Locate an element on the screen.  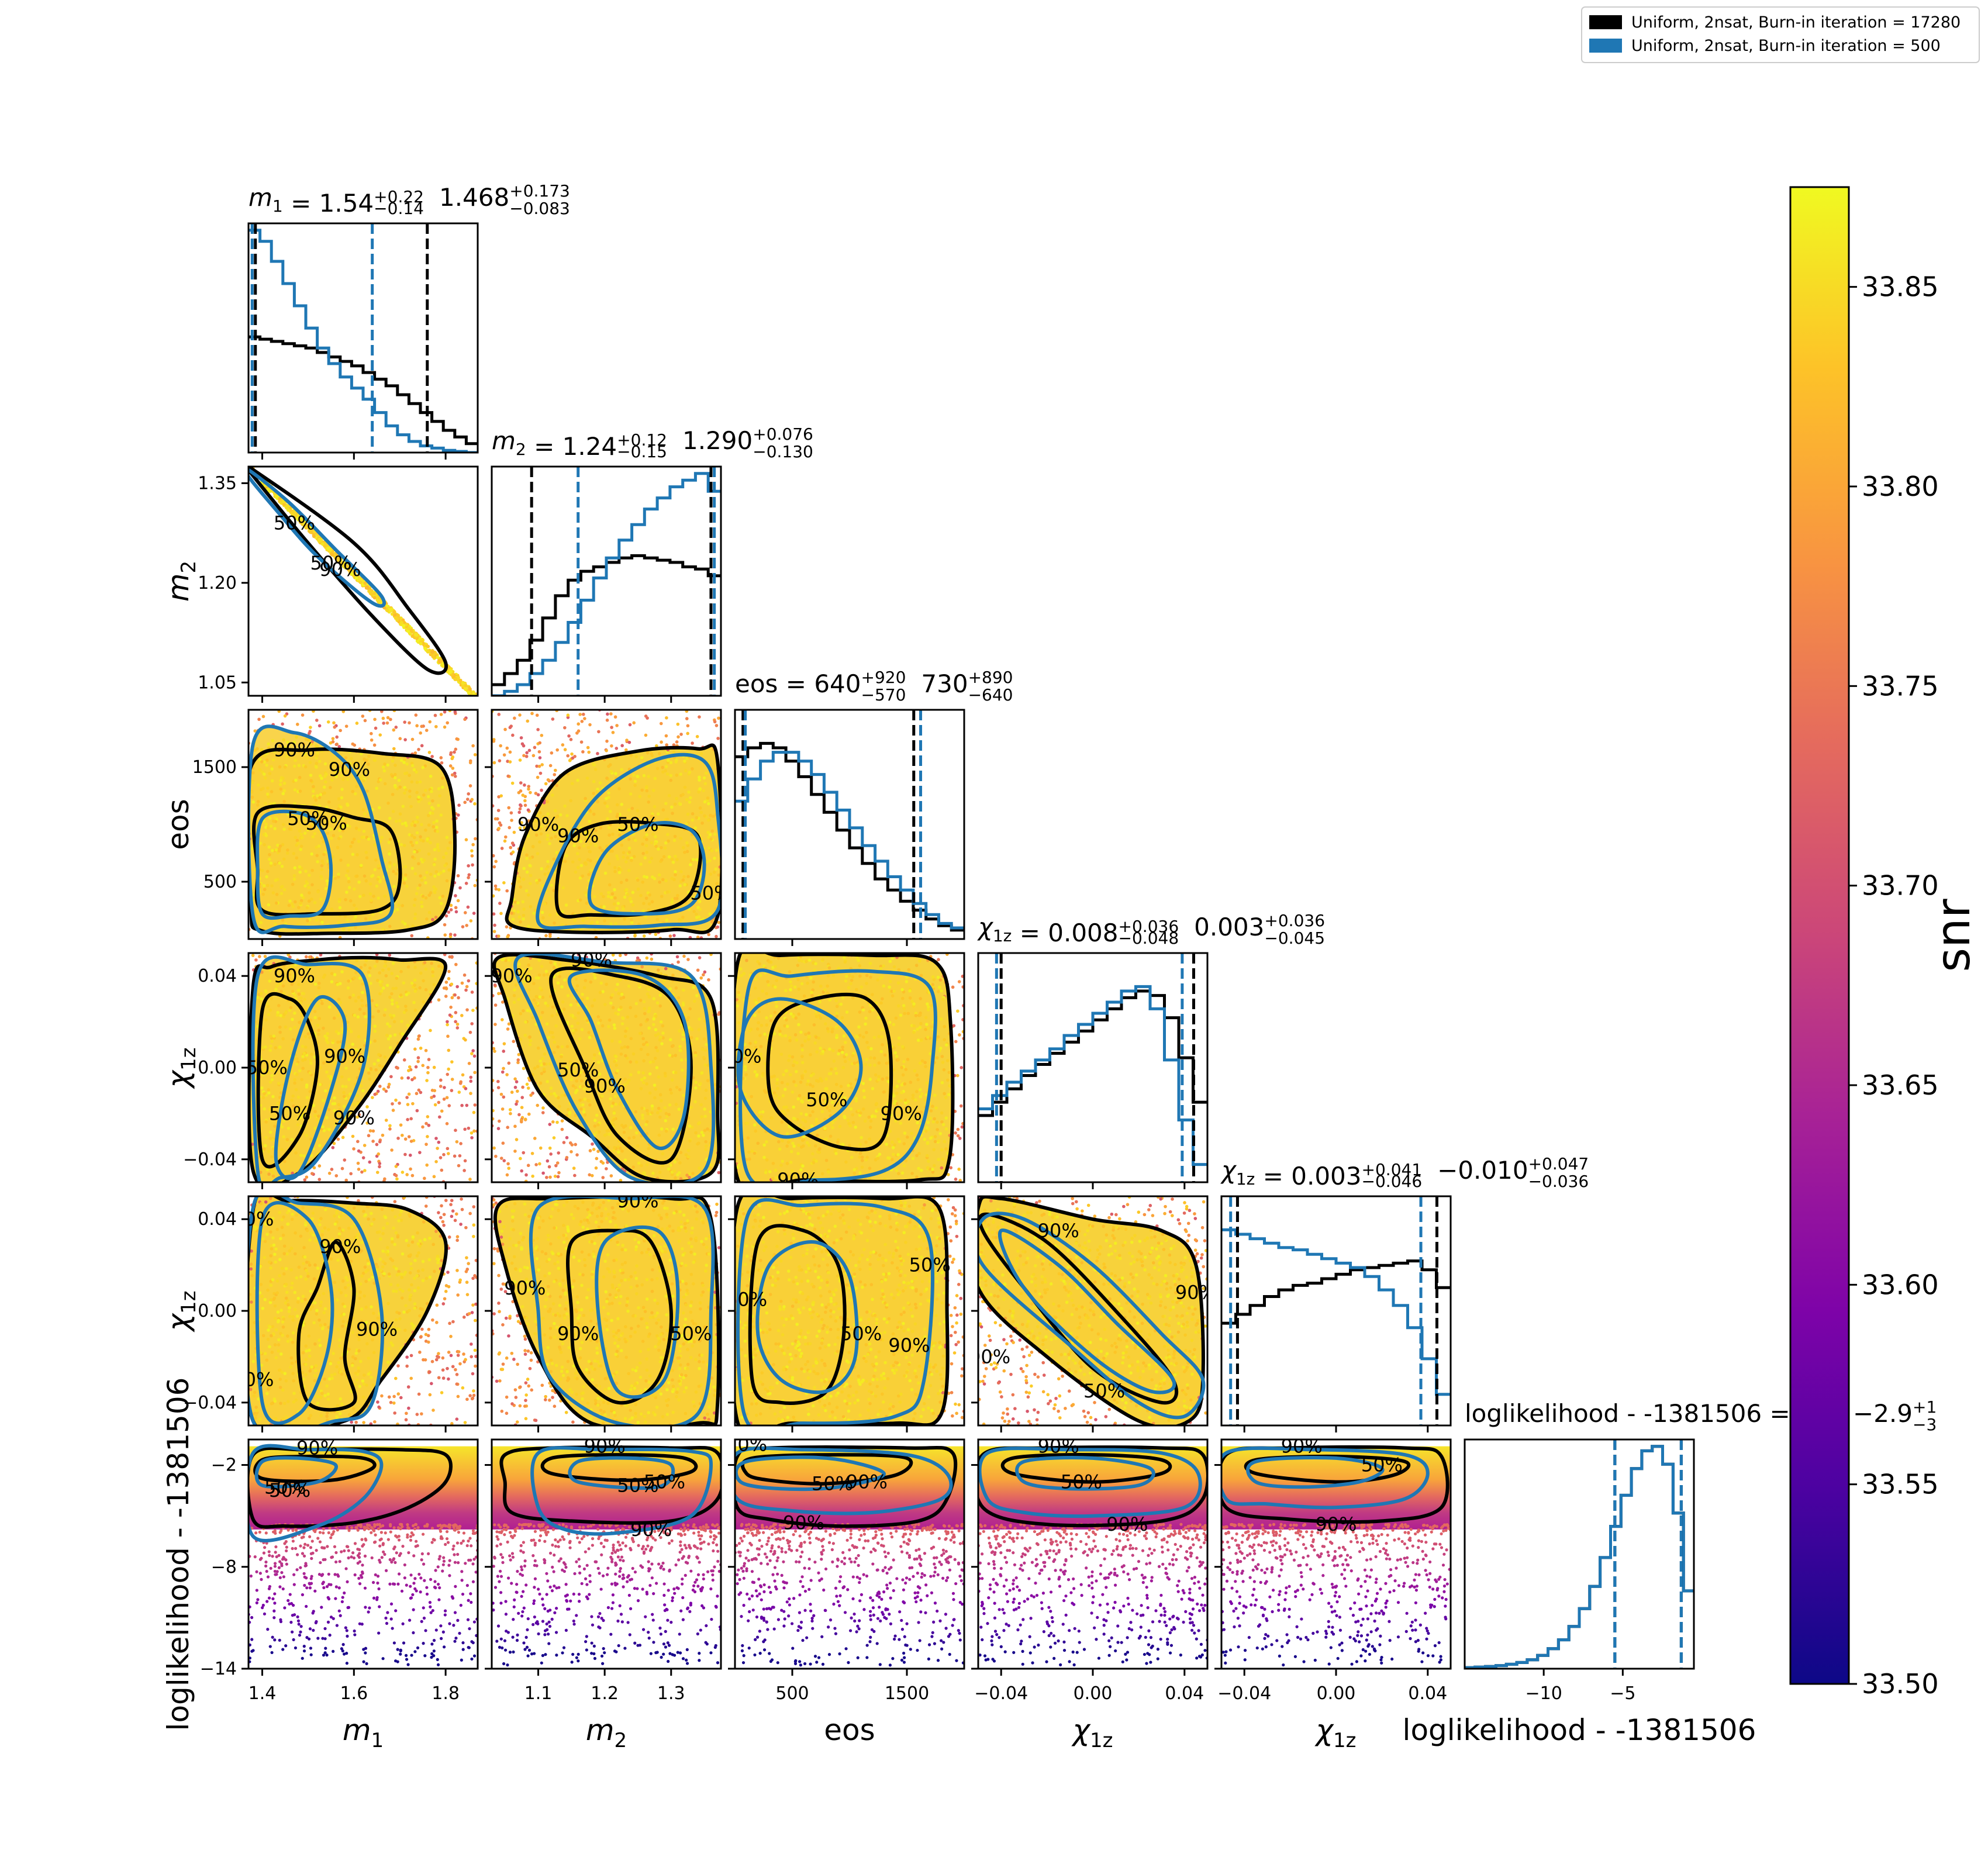
panel-m2-vs-m1: 50%50%90%1.051.201.35 is located at coordinates (339, 584).